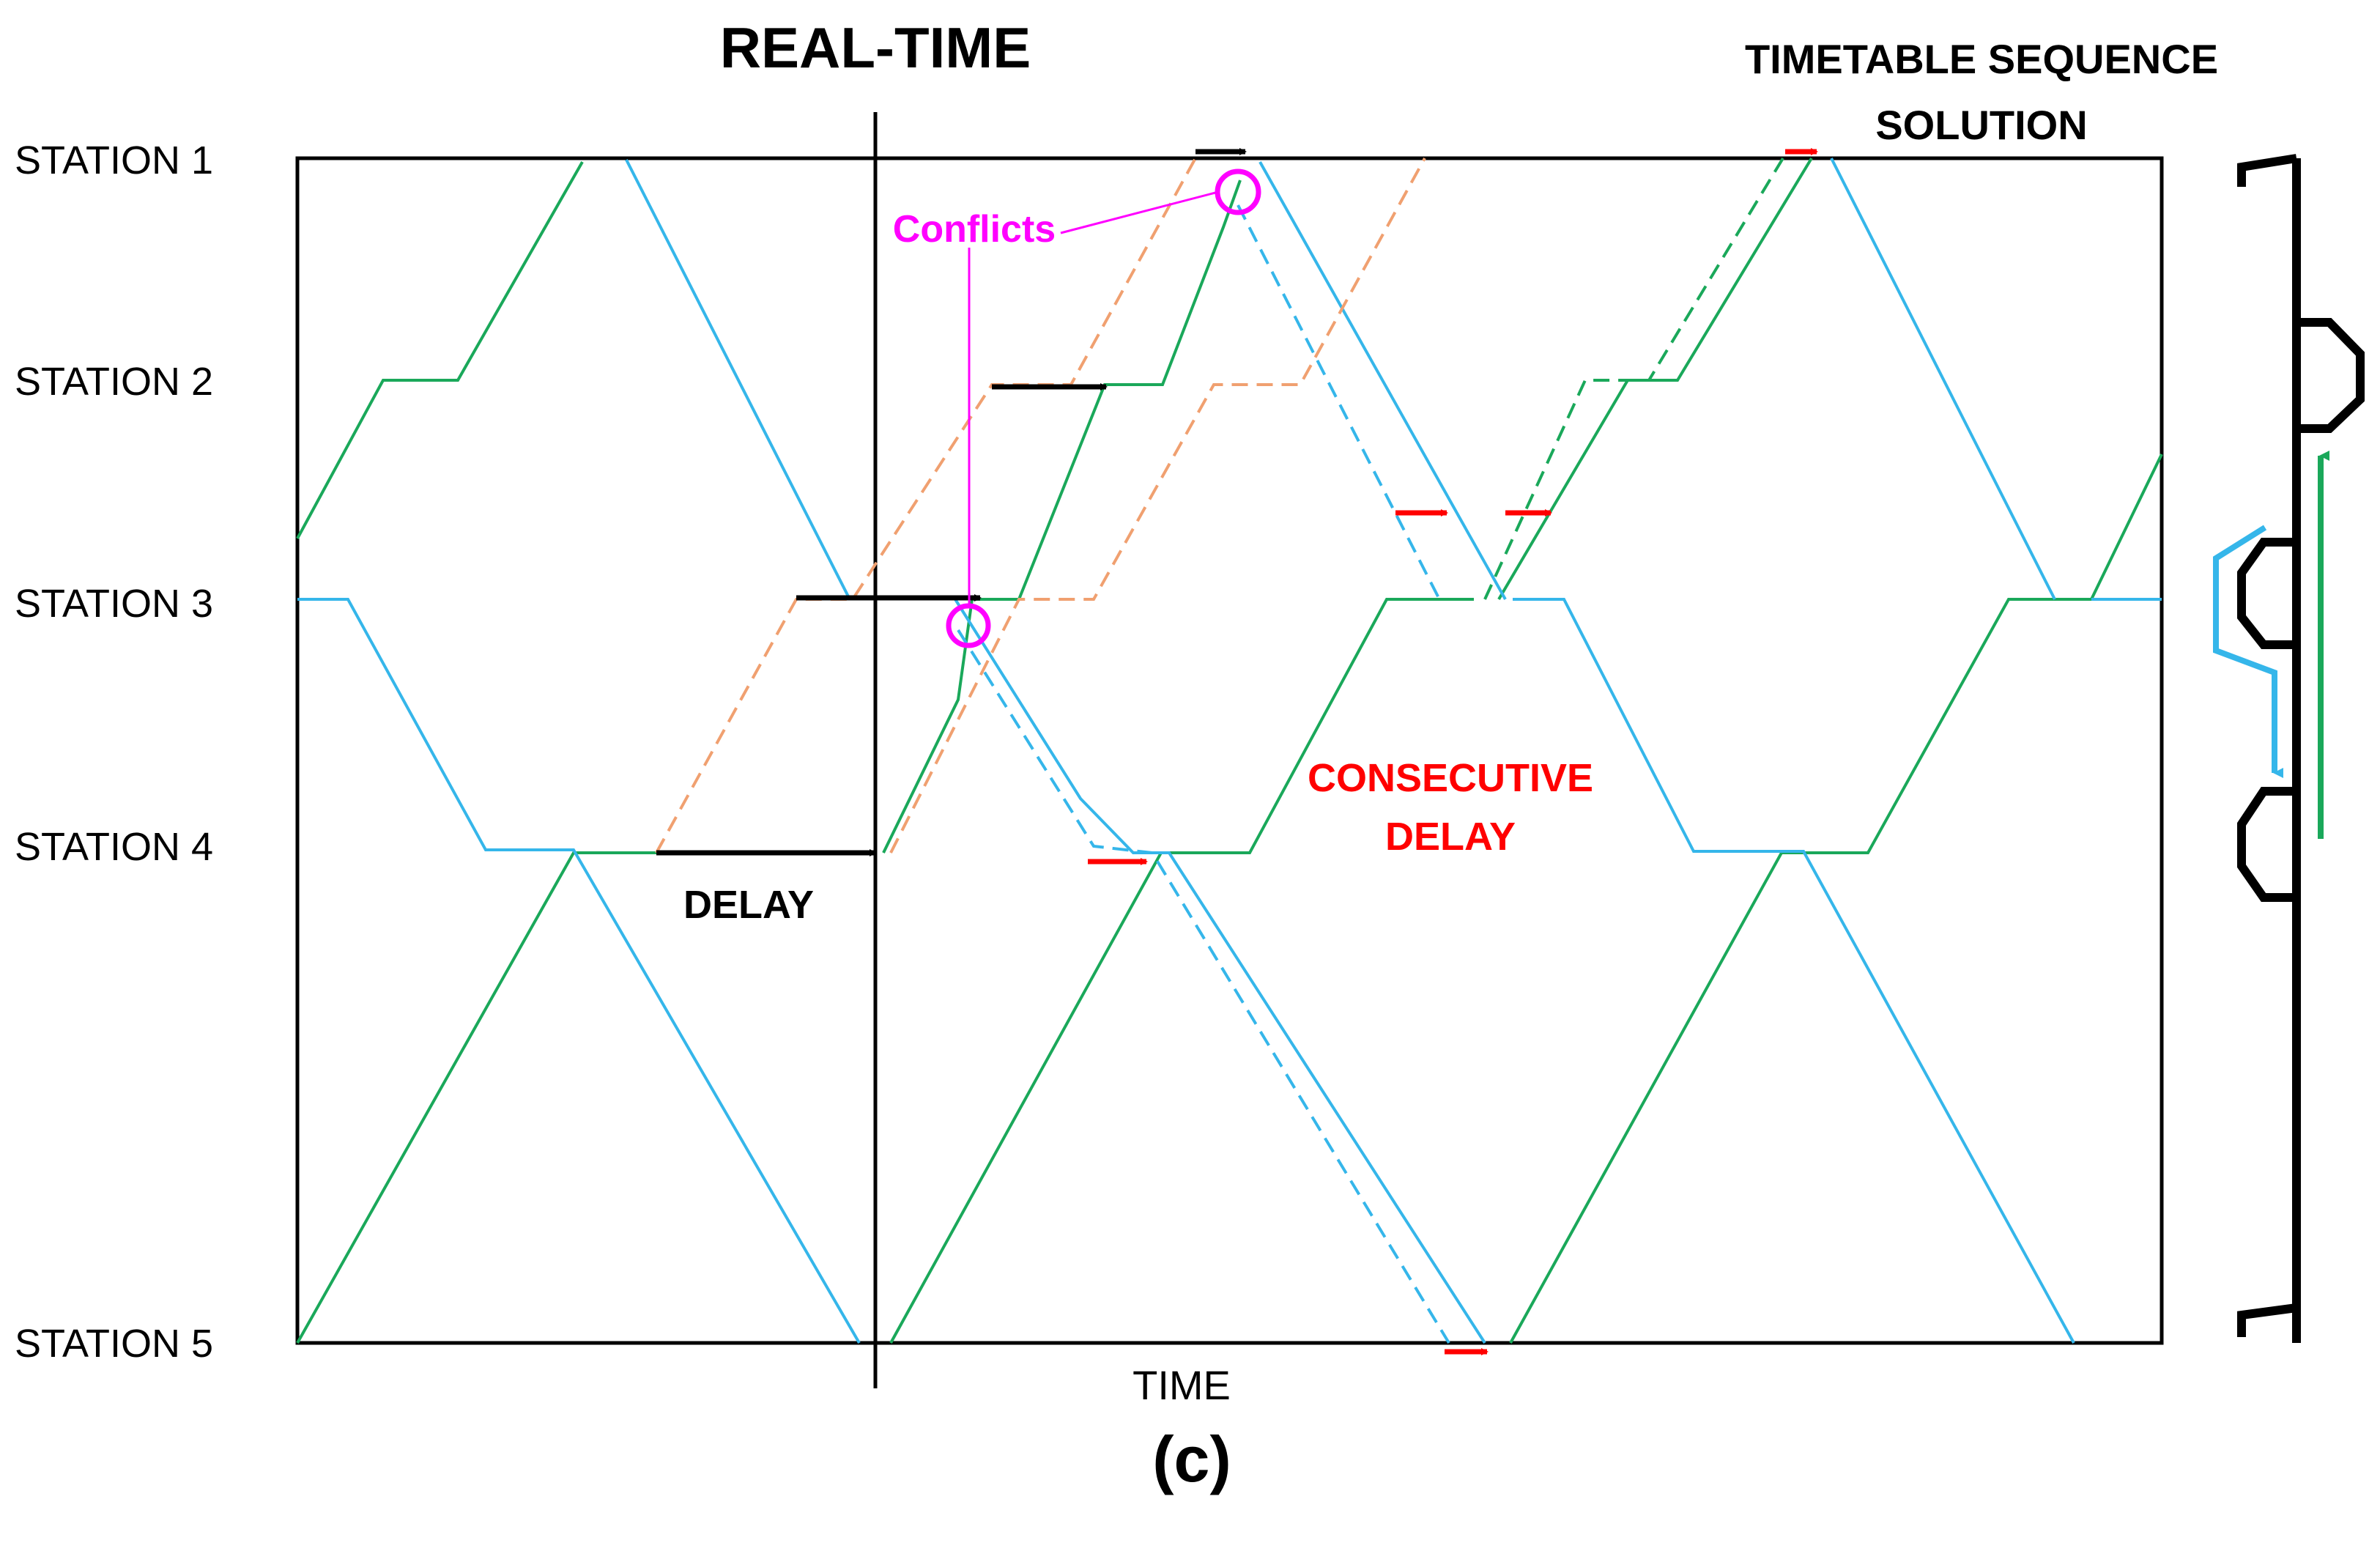 The image size is (2380, 1551). I want to click on blue-train-d-dashed, so click(1339, 402).